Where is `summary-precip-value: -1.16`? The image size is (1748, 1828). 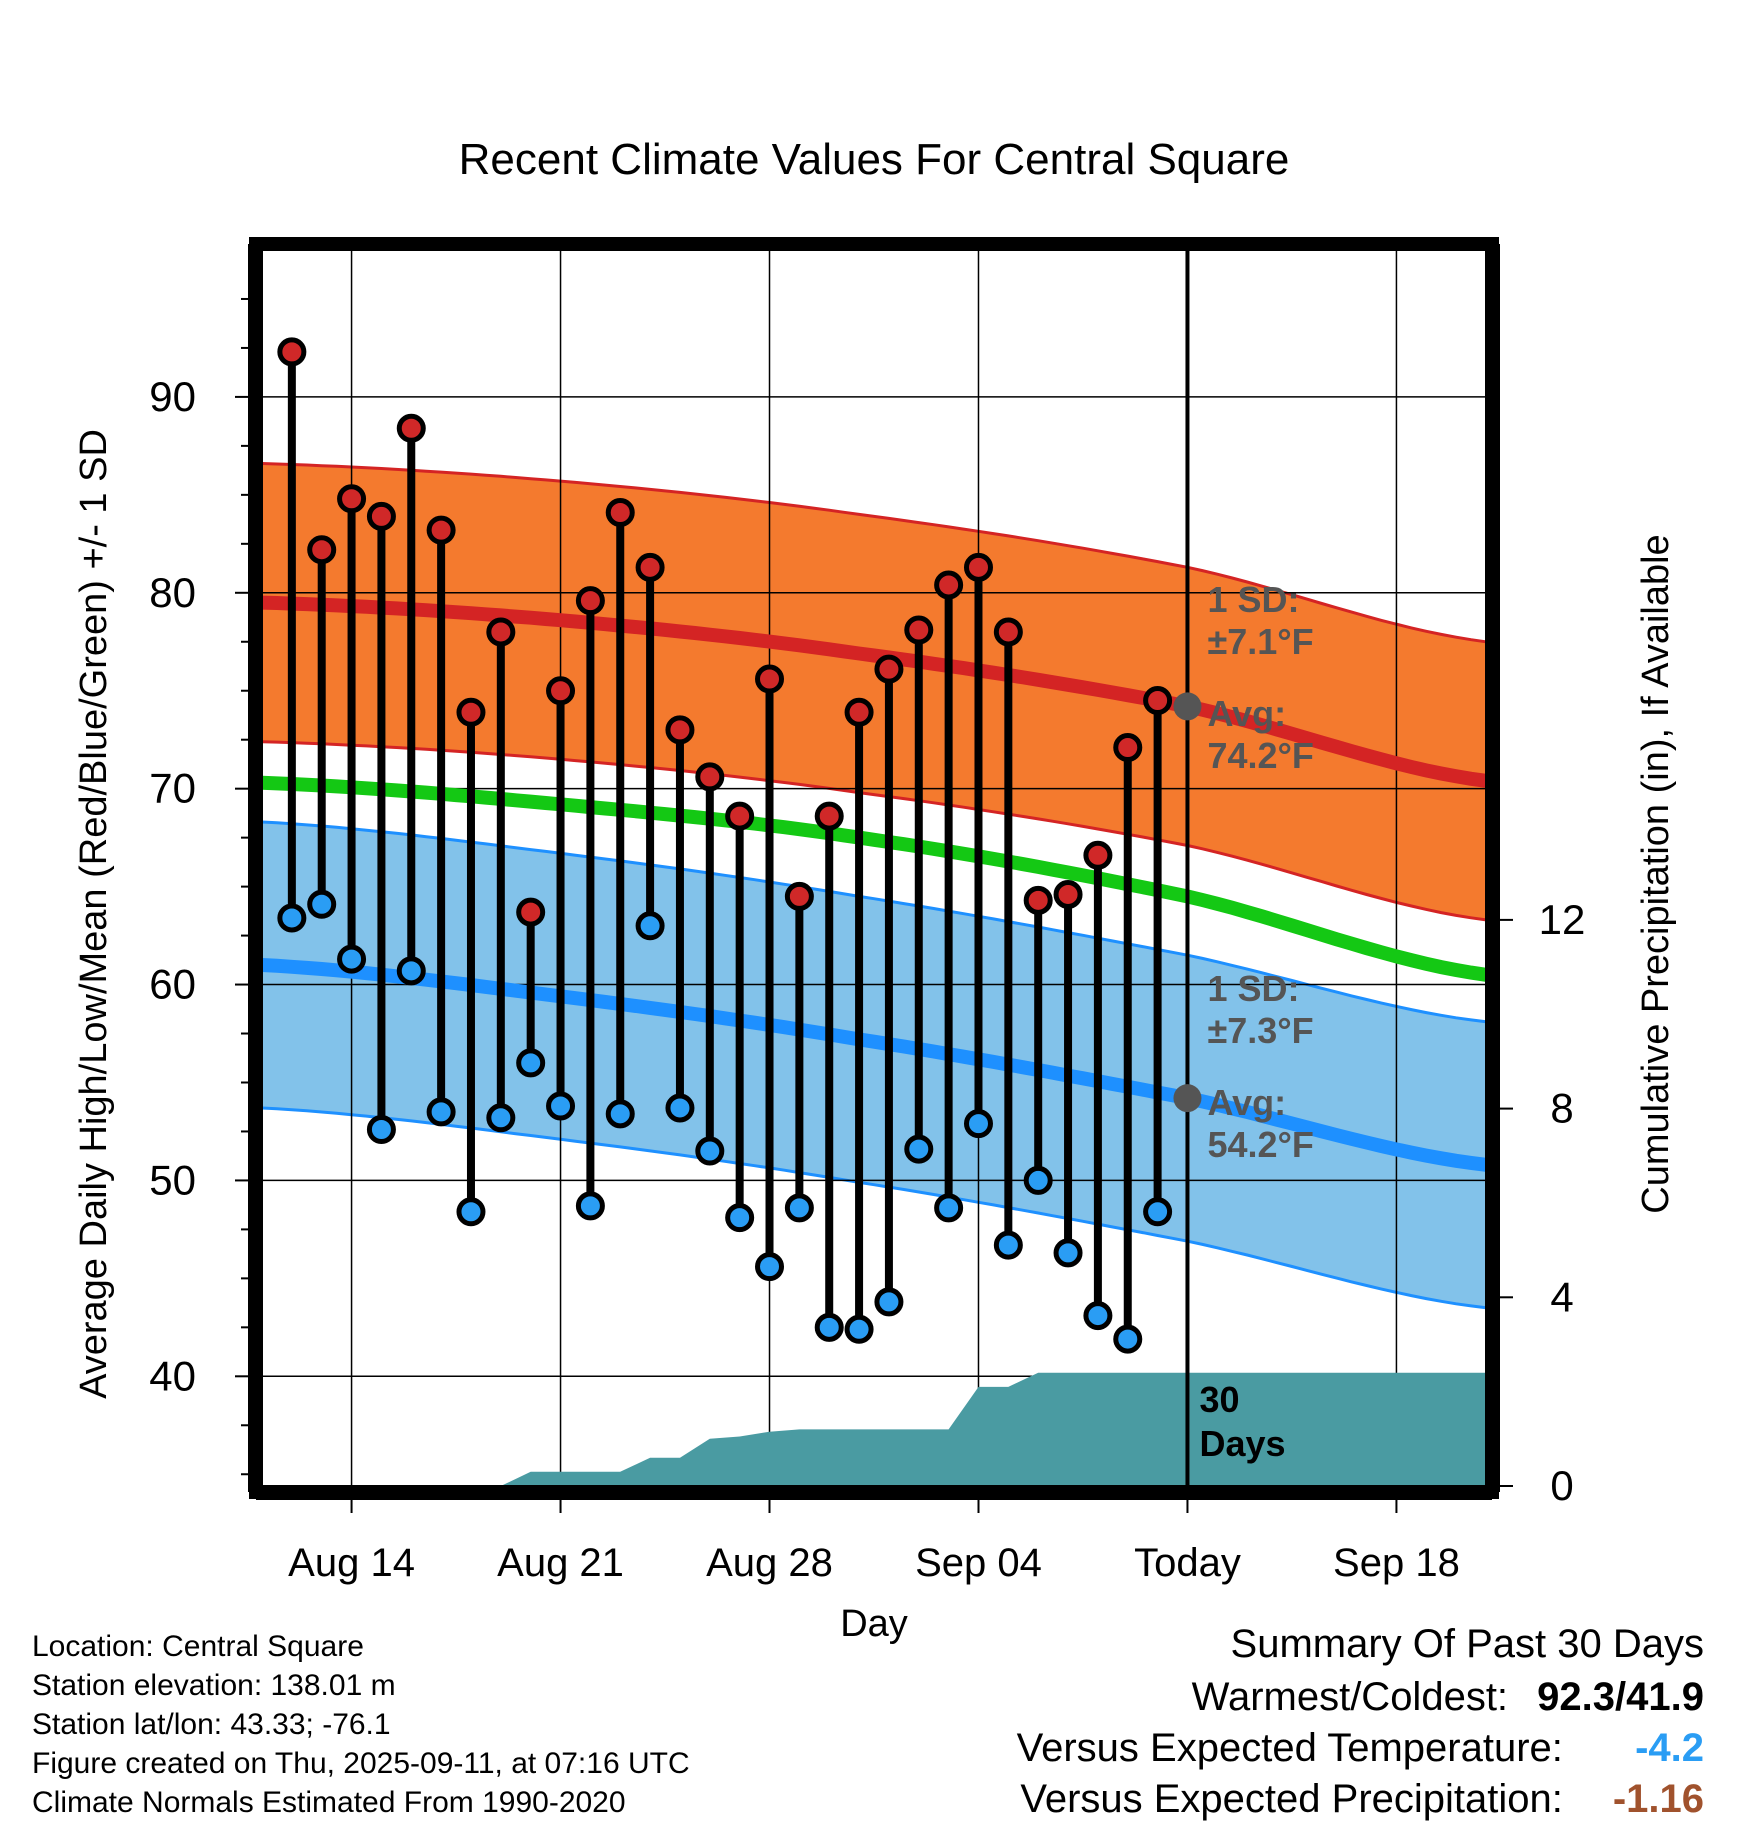 summary-precip-value: -1.16 is located at coordinates (1658, 1799).